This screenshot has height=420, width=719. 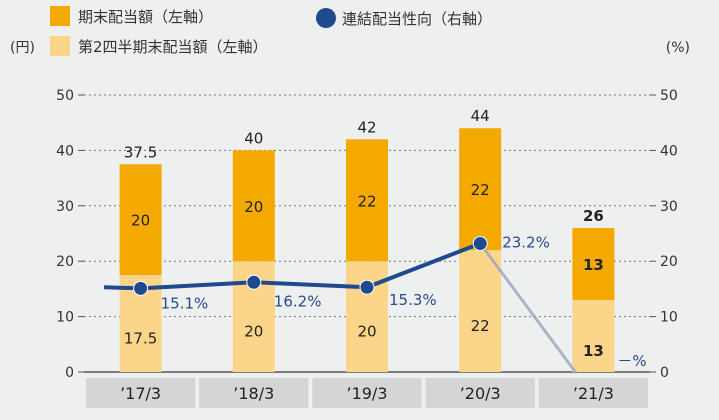 What do you see at coordinates (669, 151) in the screenshot?
I see `right-tick-label: 40` at bounding box center [669, 151].